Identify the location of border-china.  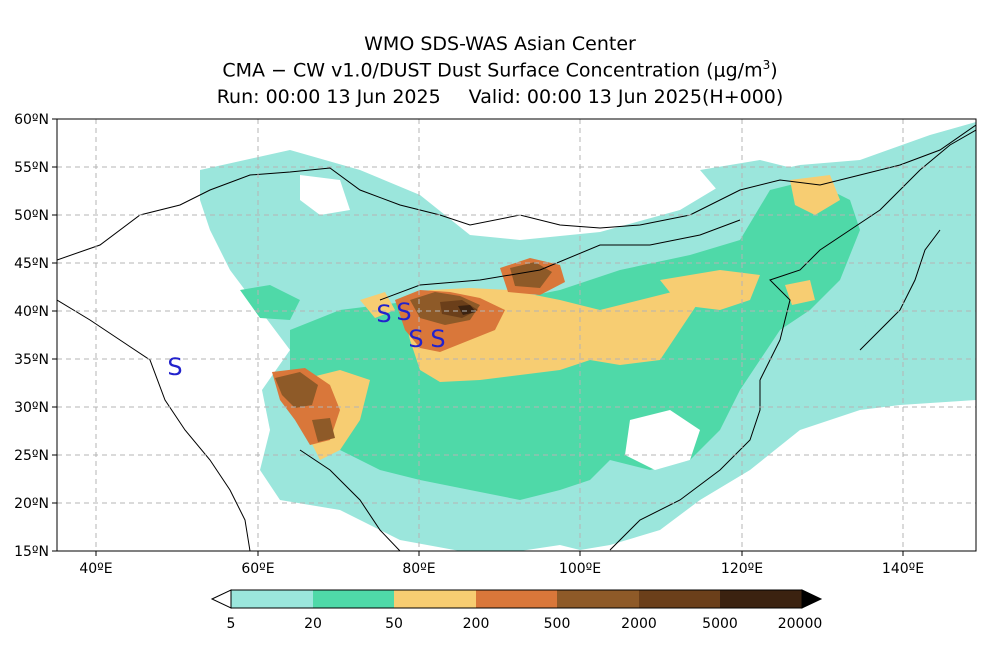
(560, 260).